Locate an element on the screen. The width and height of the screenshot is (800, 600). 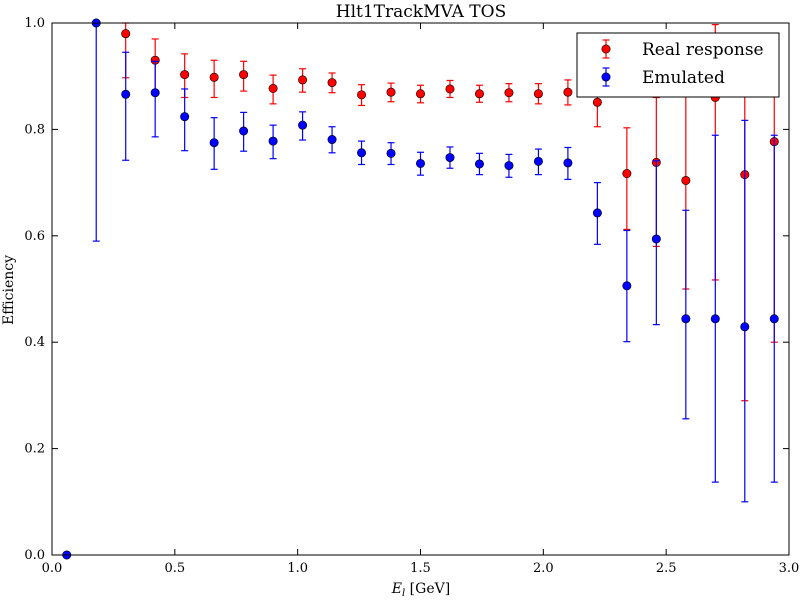
legend-entry-emulated: Emulated is located at coordinates (663, 77).